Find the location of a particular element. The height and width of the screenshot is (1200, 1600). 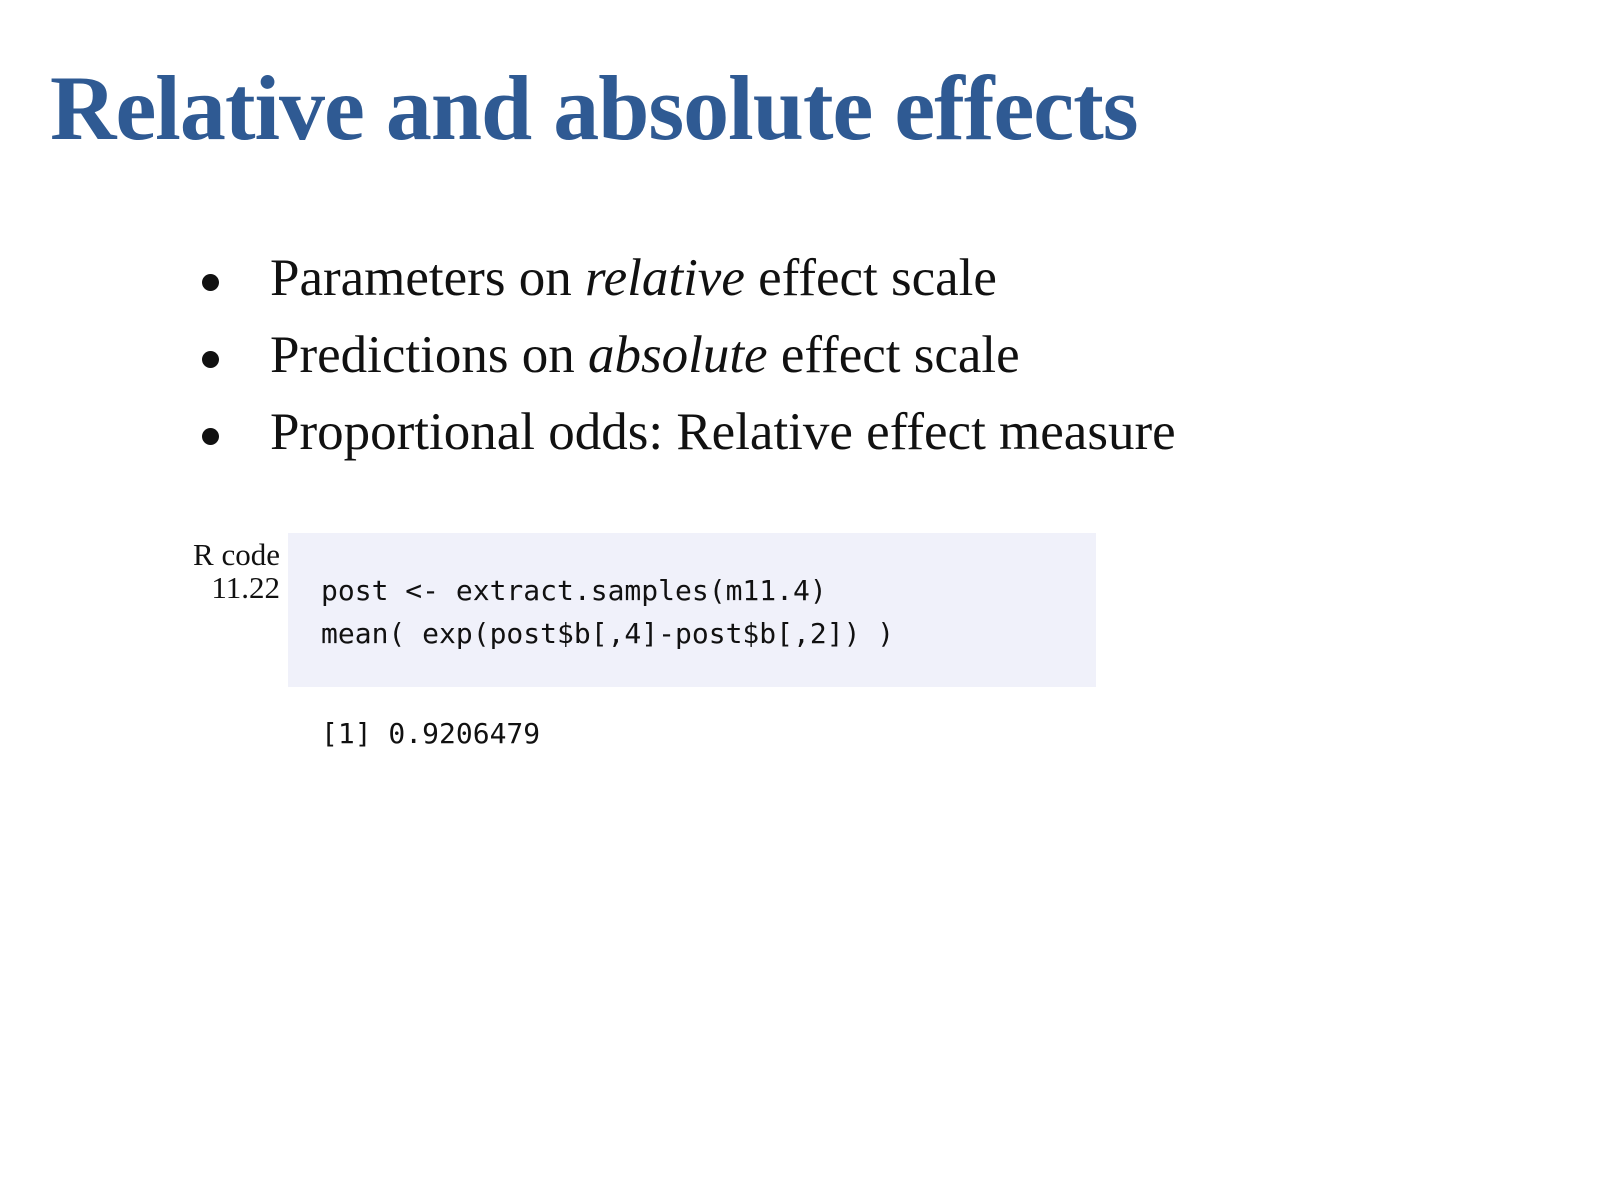

bullet-emphasis: absolute is located at coordinates (677, 355).